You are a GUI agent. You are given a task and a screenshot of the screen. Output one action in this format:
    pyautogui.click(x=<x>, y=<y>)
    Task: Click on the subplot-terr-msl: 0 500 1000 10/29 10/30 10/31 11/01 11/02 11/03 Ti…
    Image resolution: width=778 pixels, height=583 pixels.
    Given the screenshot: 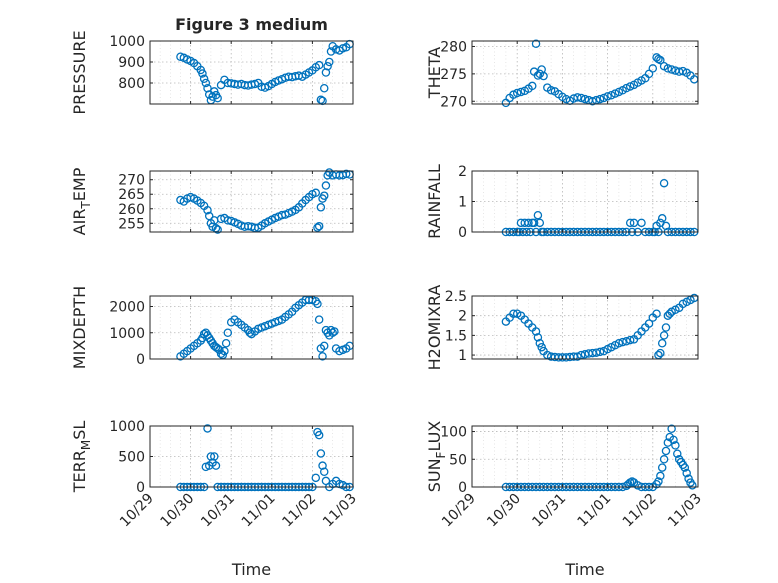 What is the action you would take?
    pyautogui.click(x=215, y=499)
    